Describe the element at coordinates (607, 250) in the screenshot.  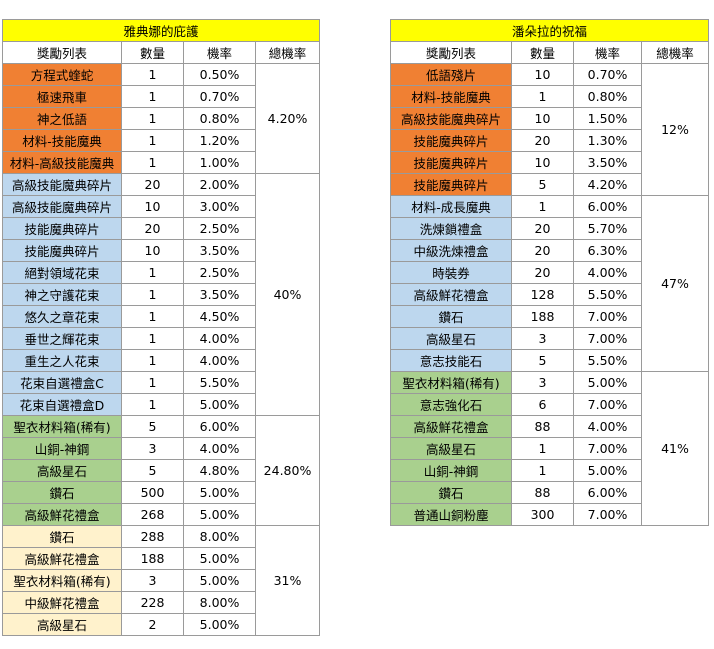
I see `probability-cell: 6.30%` at that location.